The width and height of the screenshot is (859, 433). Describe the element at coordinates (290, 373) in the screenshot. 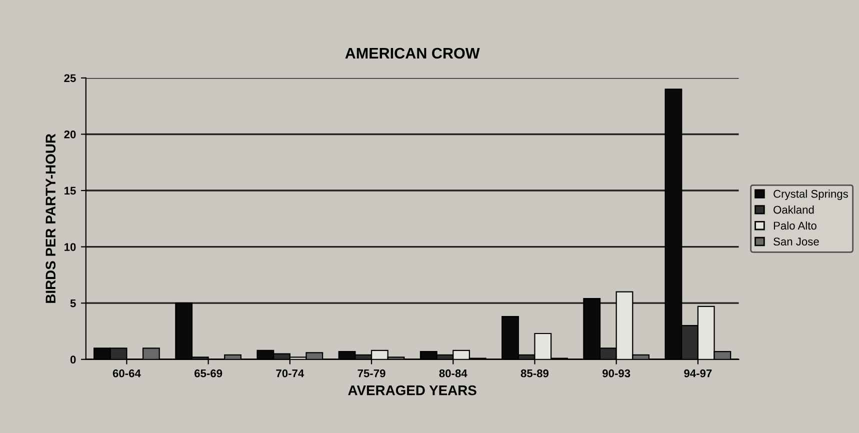

I see `x-tick-label: 70-74` at that location.